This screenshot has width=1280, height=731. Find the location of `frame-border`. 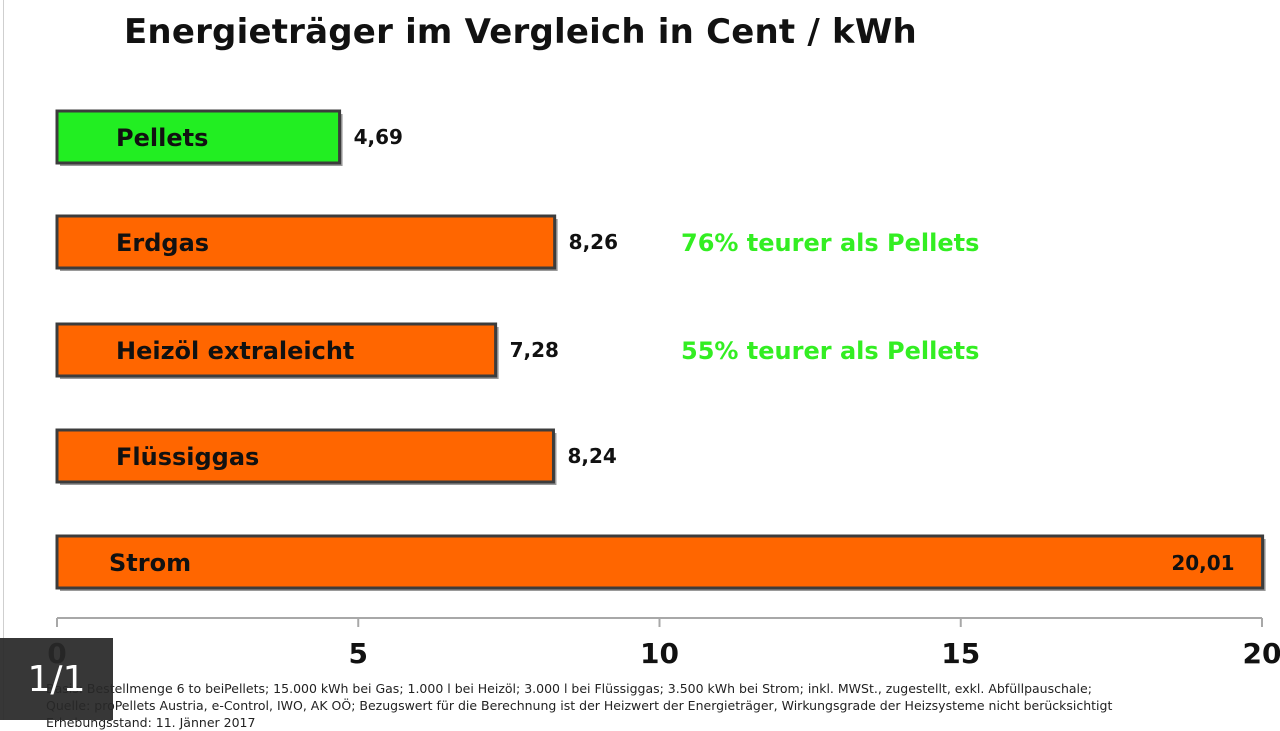

frame-border is located at coordinates (3, 360).